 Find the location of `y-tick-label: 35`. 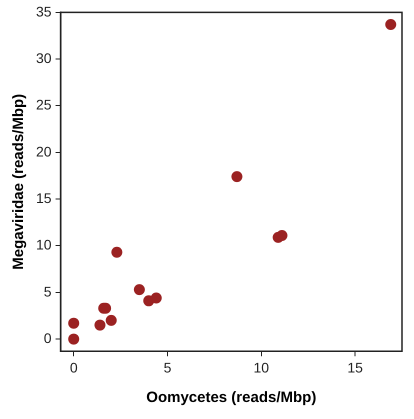

y-tick-label: 35 is located at coordinates (44, 11).